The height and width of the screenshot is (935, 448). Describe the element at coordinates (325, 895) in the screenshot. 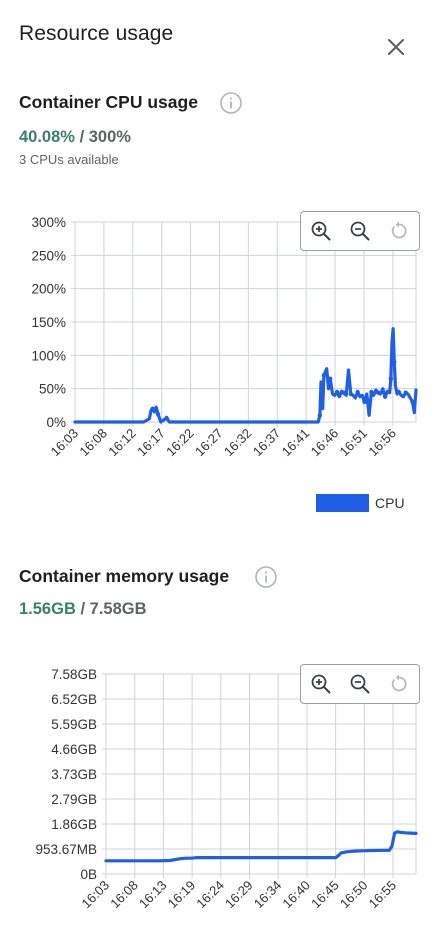

I see `memory-x-tick-label: 16:45` at that location.